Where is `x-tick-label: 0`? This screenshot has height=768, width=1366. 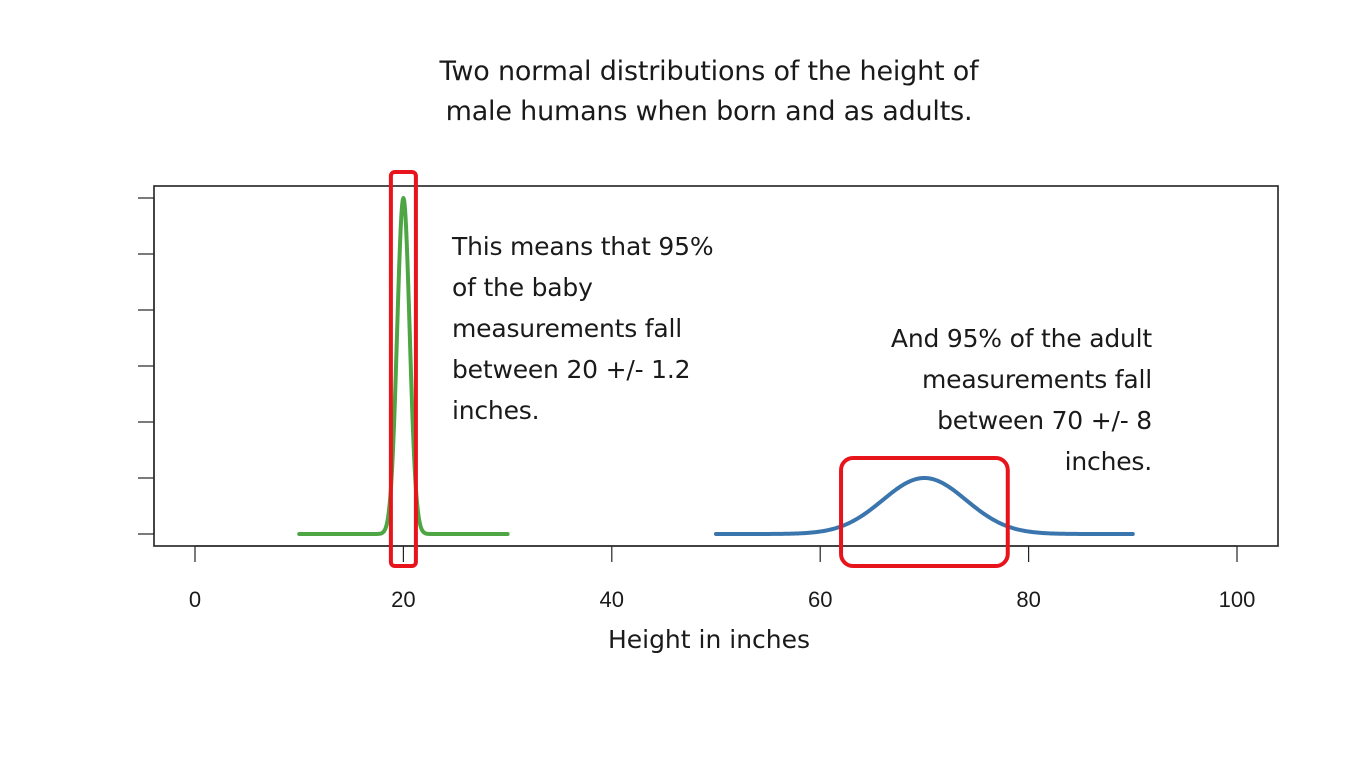
x-tick-label: 0 is located at coordinates (195, 599).